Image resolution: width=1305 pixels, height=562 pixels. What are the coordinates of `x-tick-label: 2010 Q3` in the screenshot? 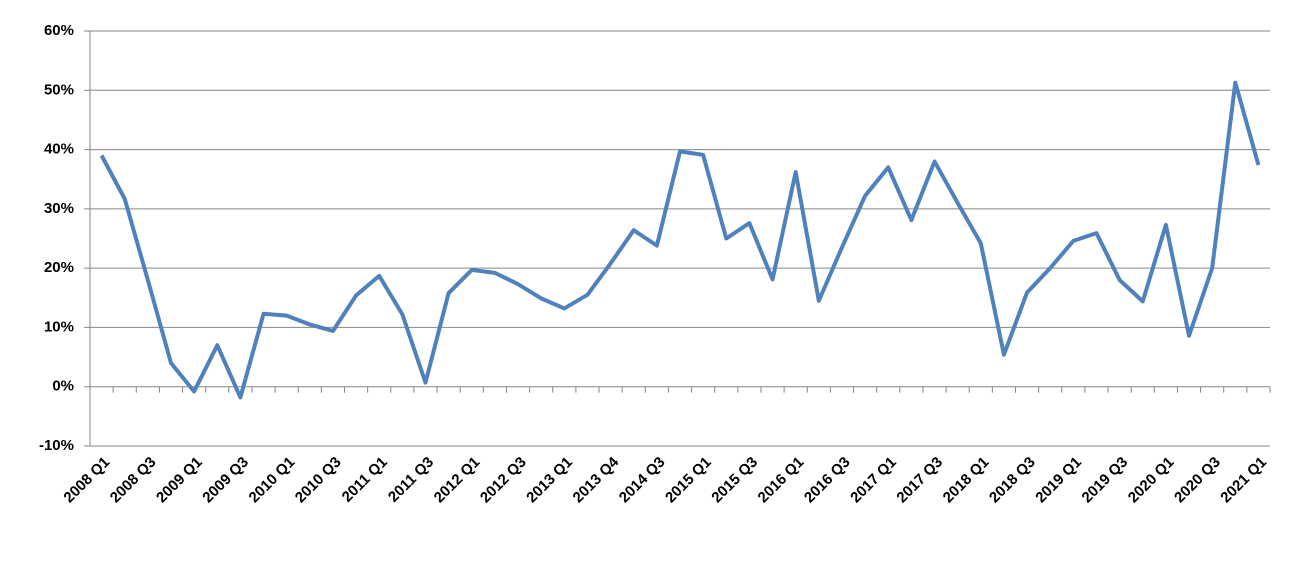 It's located at (318, 480).